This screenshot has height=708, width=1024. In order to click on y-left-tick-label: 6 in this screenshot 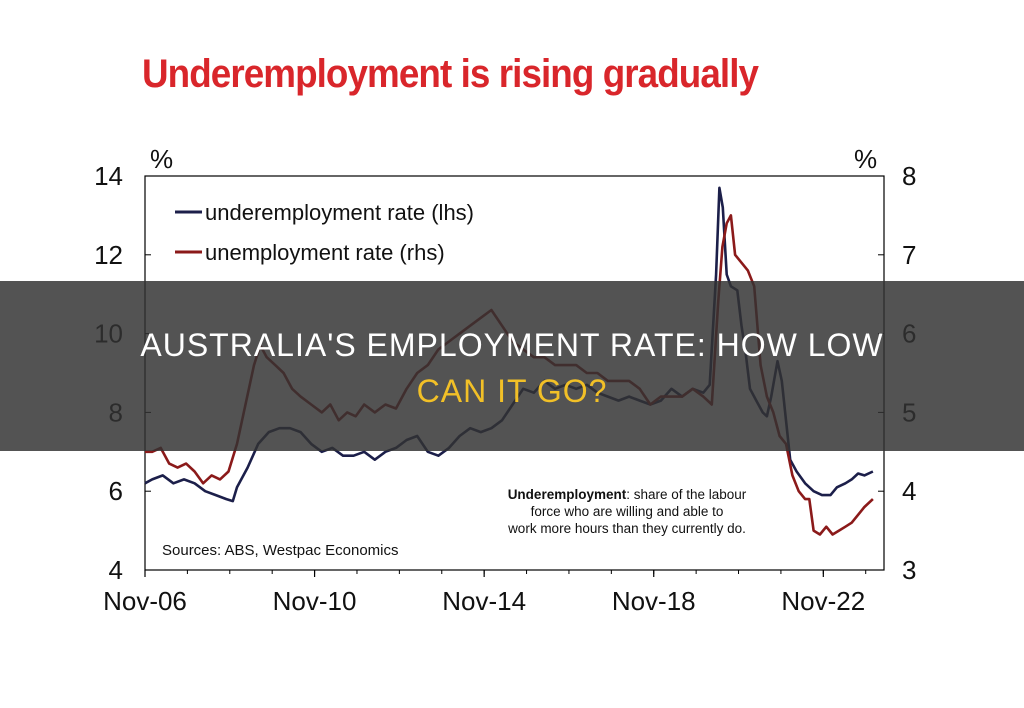, I will do `click(116, 491)`.